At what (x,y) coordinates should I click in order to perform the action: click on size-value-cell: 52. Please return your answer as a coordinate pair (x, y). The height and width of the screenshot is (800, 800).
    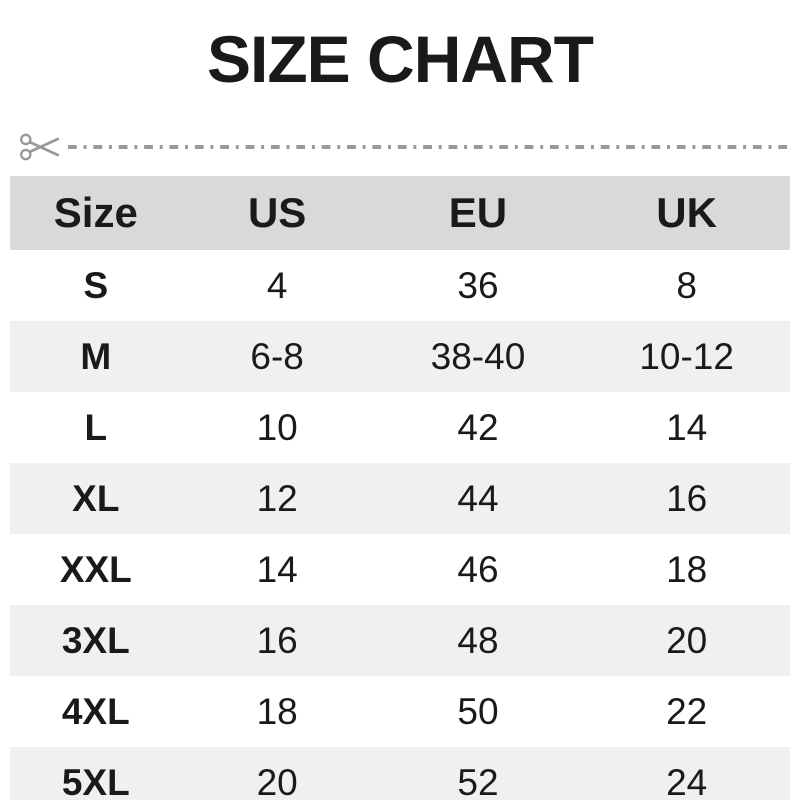
    Looking at the image, I should click on (478, 773).